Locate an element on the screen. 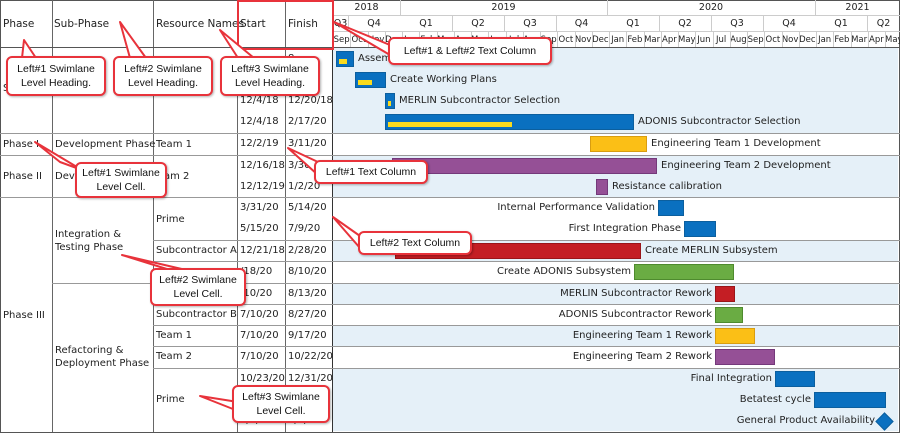  timeline-quarter: Q1 is located at coordinates (633, 23).